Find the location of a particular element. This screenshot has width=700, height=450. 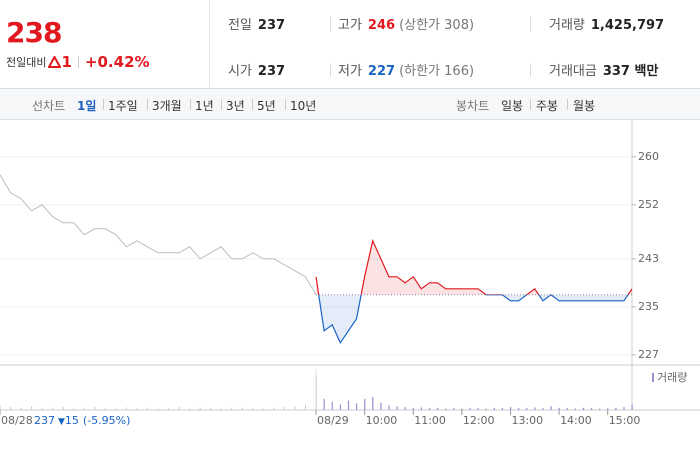

tab: 1일 is located at coordinates (87, 106).